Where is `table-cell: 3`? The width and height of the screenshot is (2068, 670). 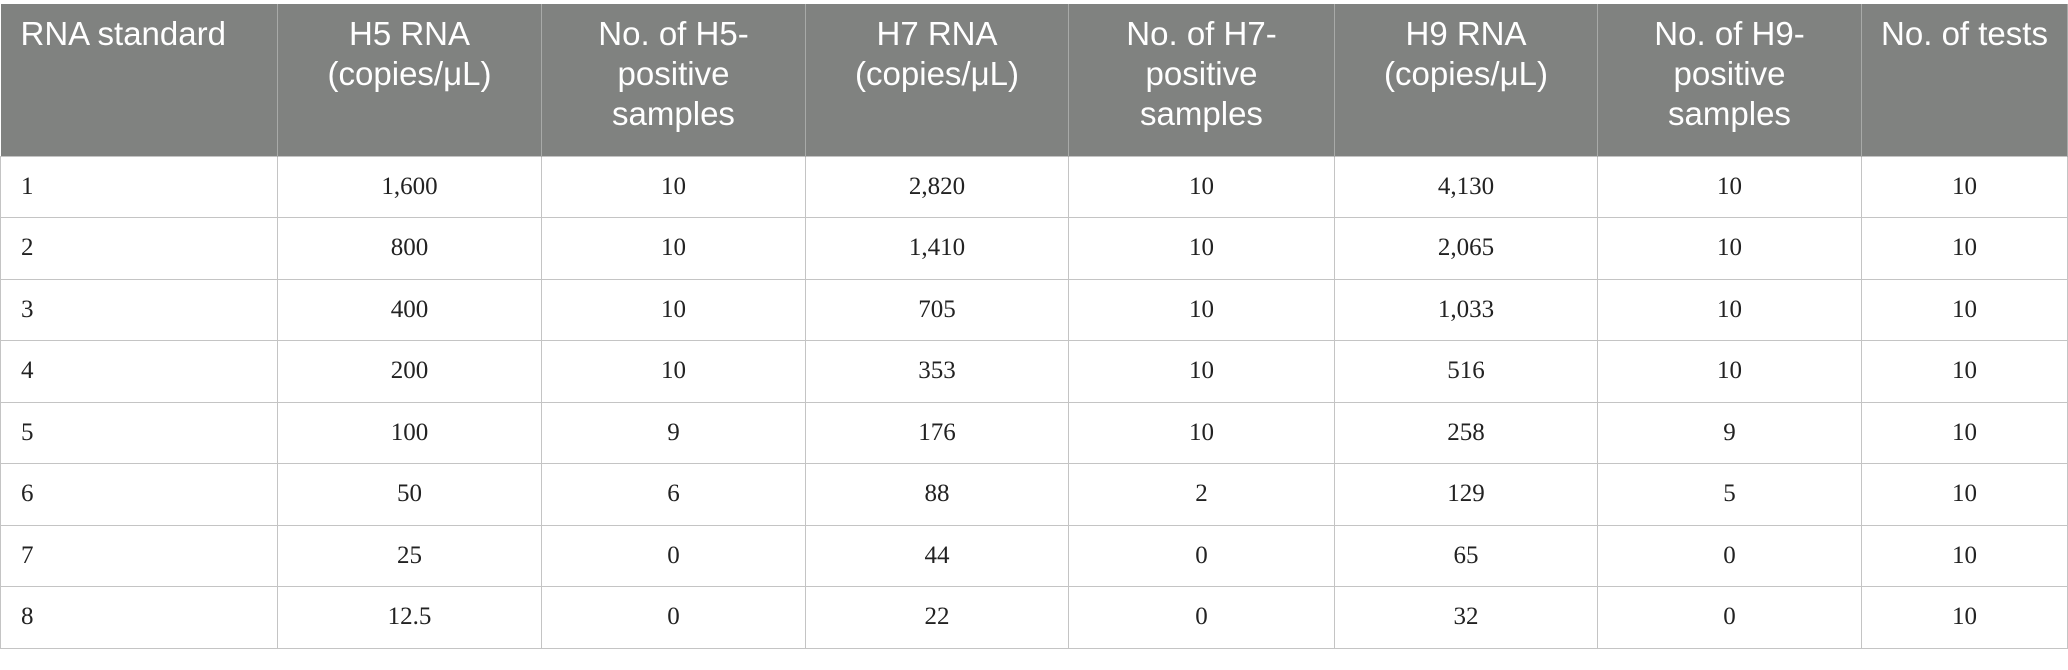 table-cell: 3 is located at coordinates (139, 309).